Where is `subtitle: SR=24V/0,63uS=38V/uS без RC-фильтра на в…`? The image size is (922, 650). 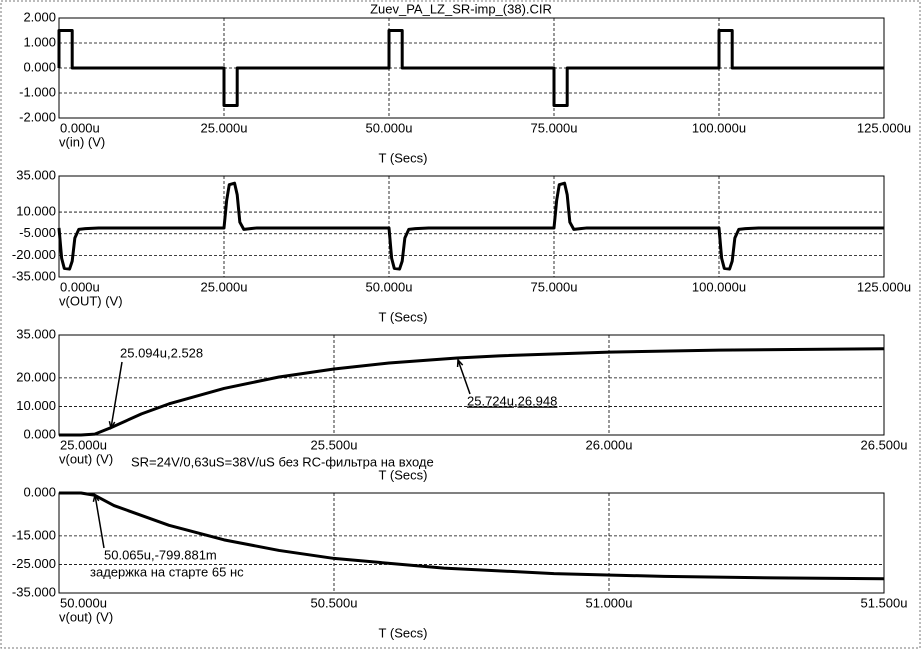
subtitle: SR=24V/0,63uS=38V/uS без RC-фильтра на в… is located at coordinates (282, 461).